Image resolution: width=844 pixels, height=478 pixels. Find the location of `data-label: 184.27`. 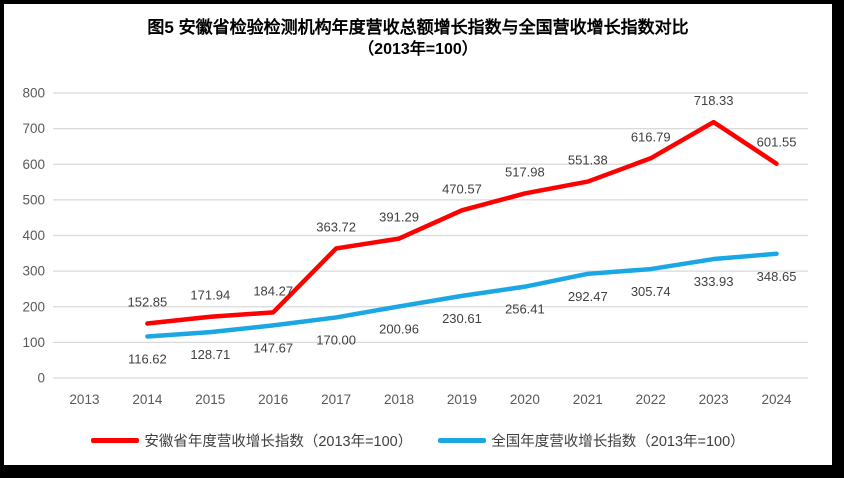

data-label: 184.27 is located at coordinates (273, 290).